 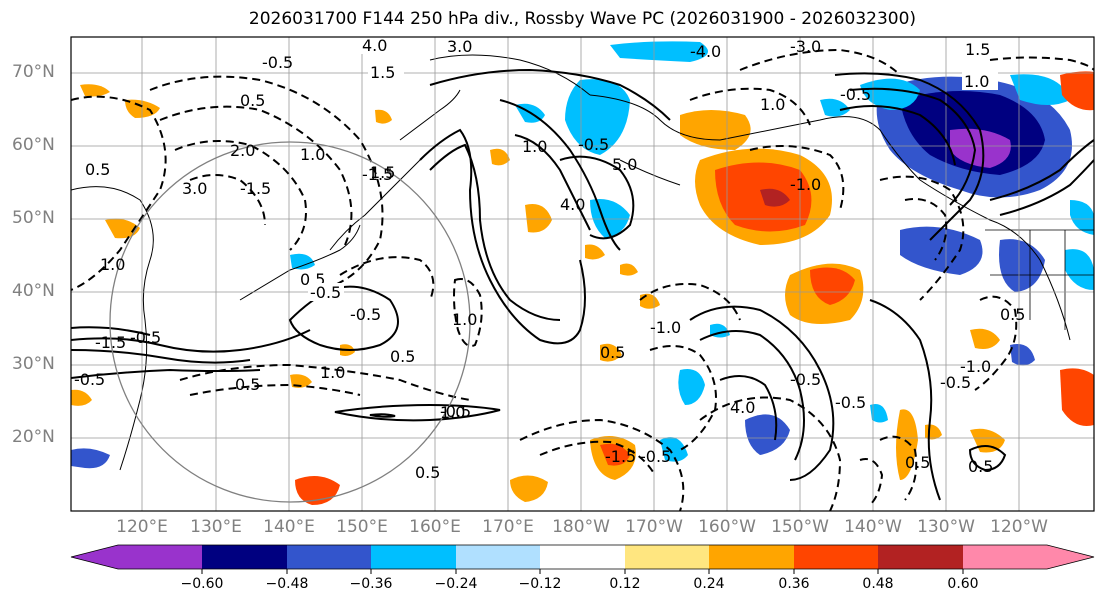 I want to click on colorbar-outline, so click(x=582, y=557).